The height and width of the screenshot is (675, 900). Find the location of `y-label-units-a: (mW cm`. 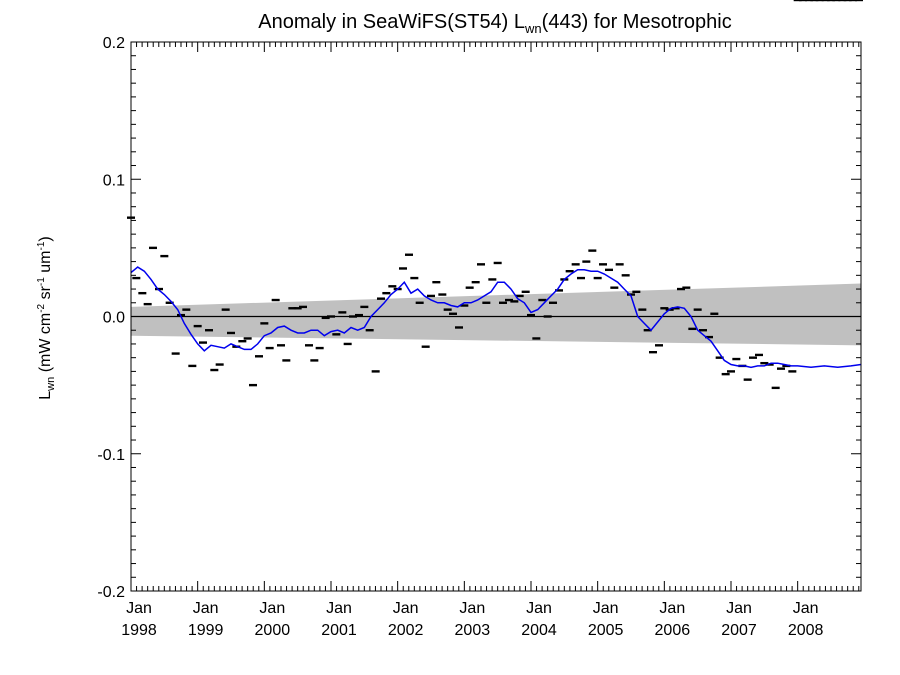

y-label-units-a: (mW cm is located at coordinates (45, 345).